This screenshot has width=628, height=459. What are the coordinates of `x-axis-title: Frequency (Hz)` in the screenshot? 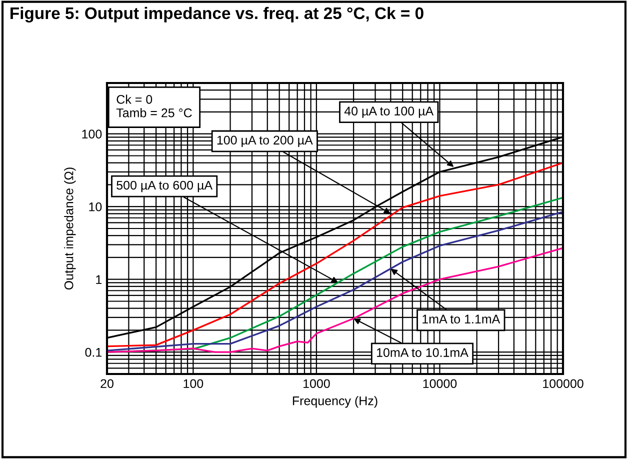 It's located at (335, 402).